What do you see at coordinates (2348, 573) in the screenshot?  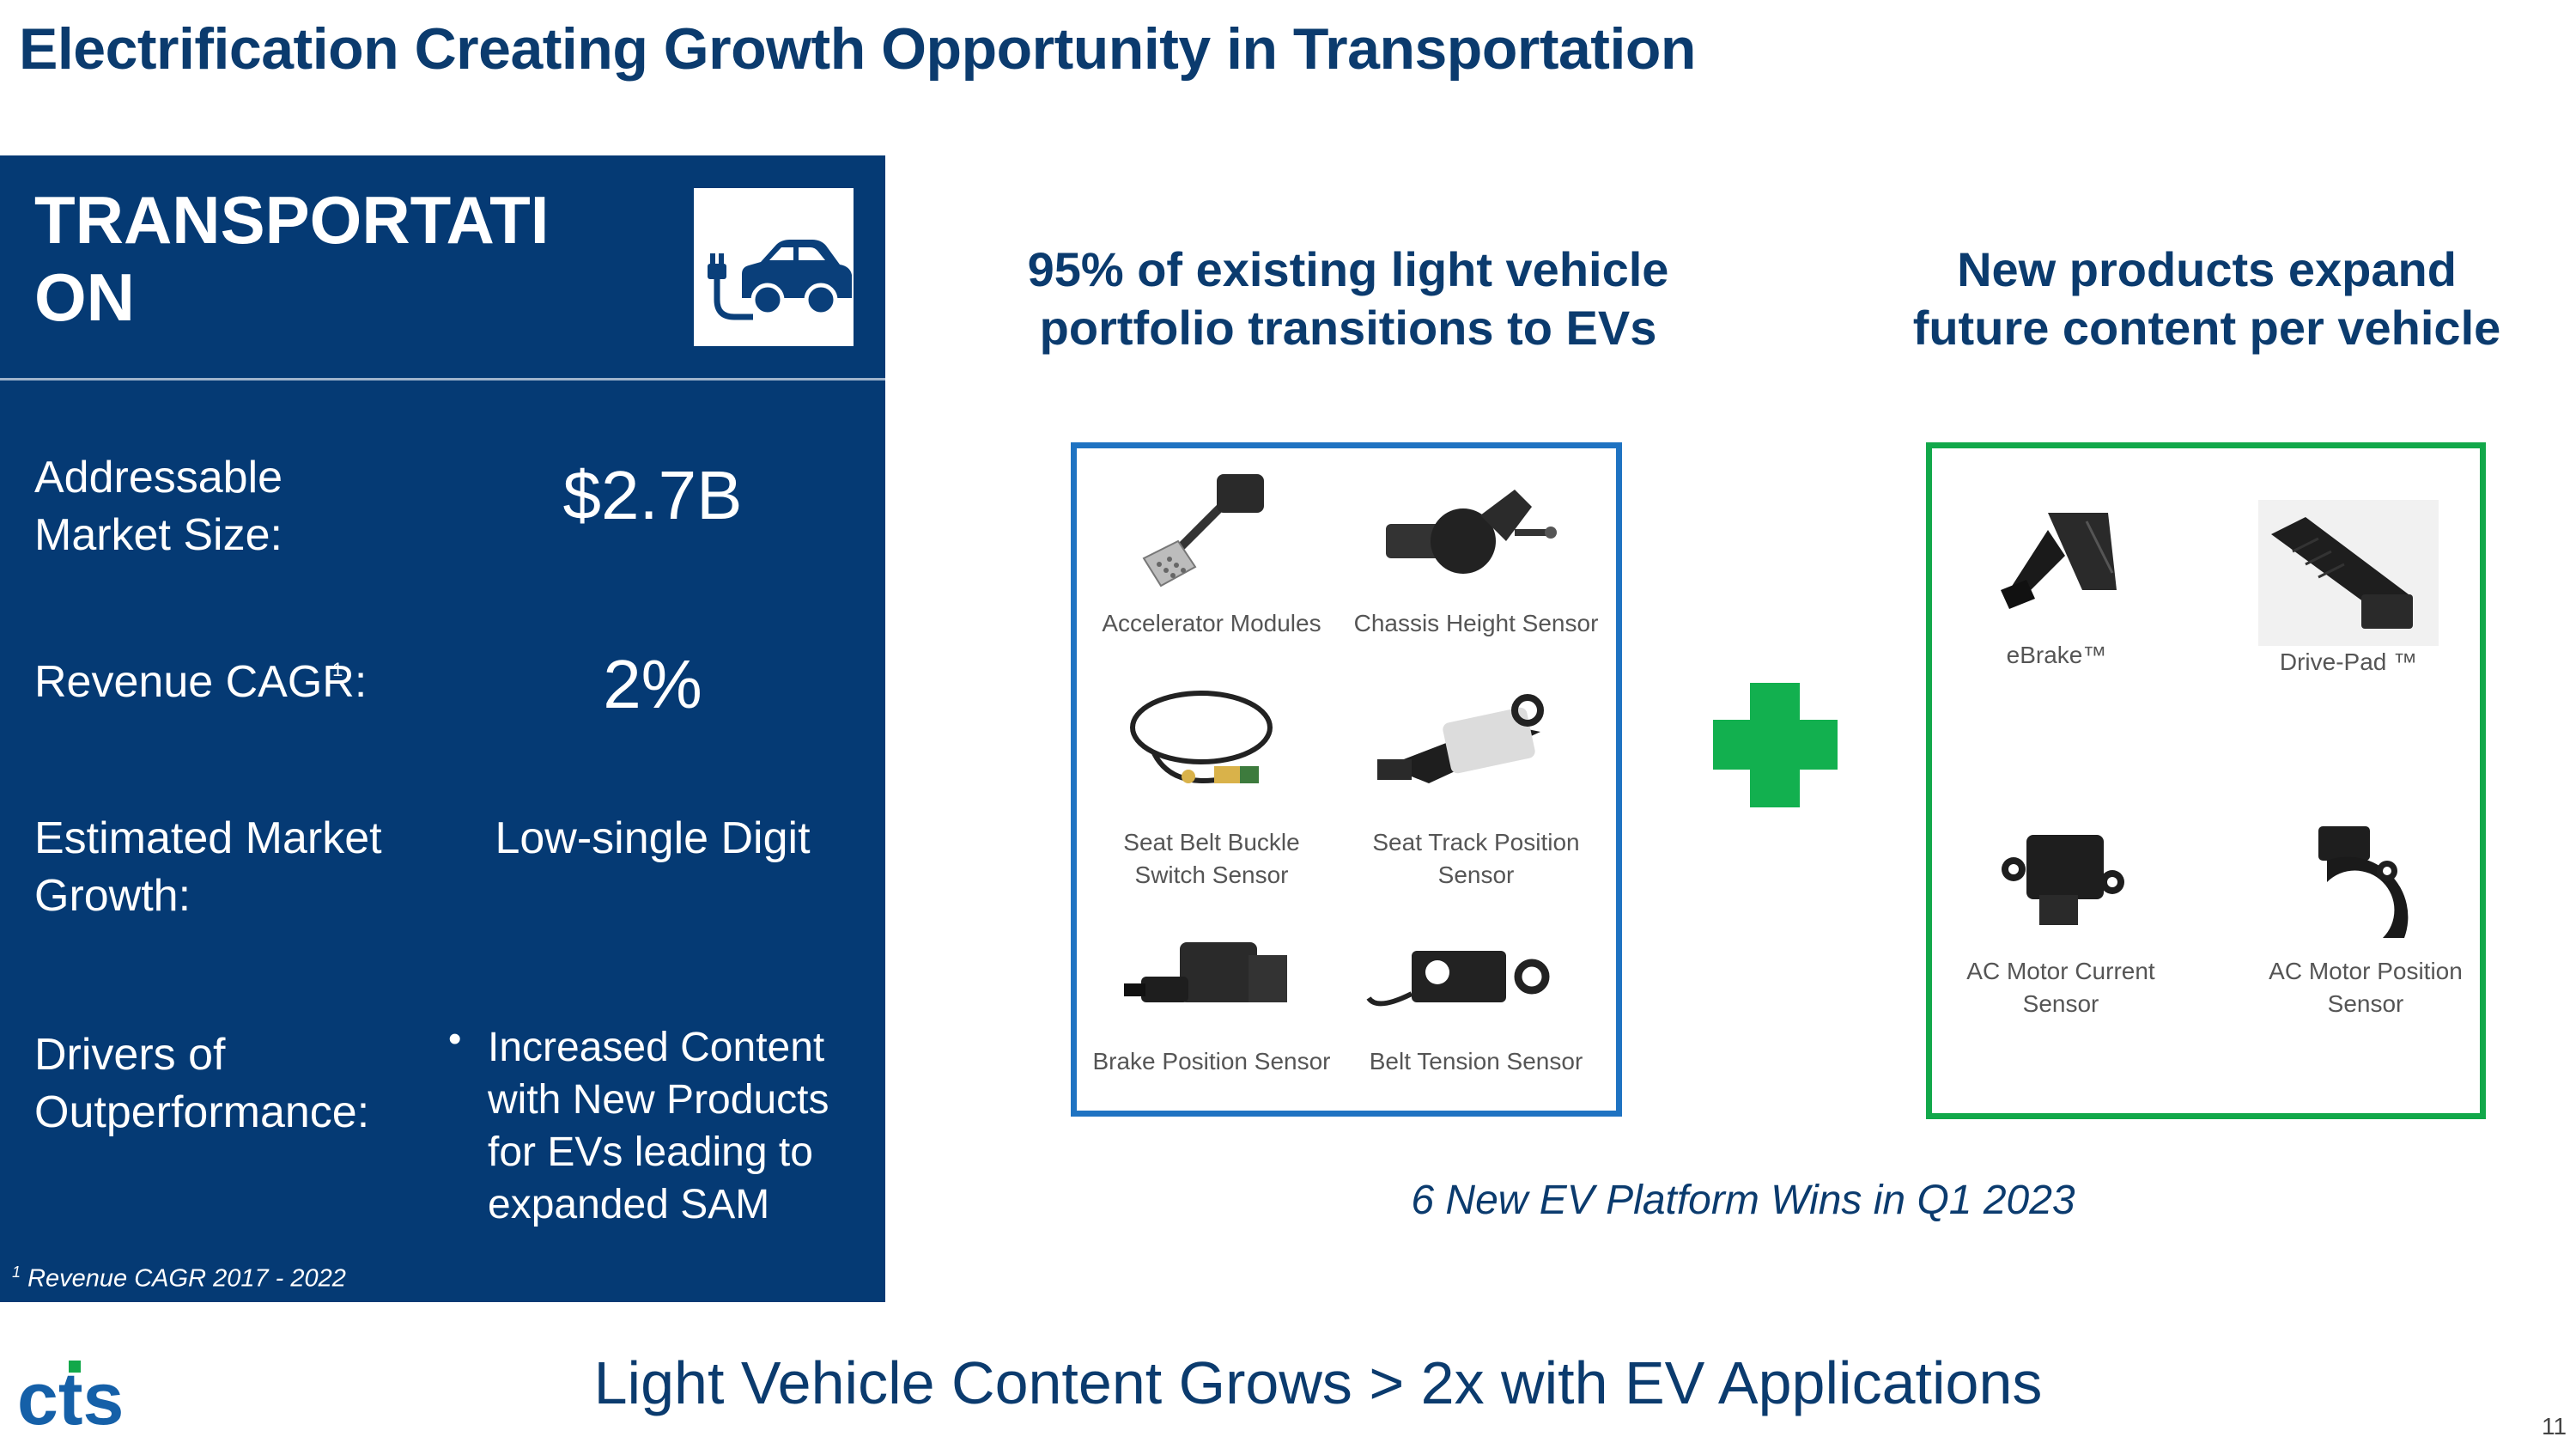 I see `drive-pad-image` at bounding box center [2348, 573].